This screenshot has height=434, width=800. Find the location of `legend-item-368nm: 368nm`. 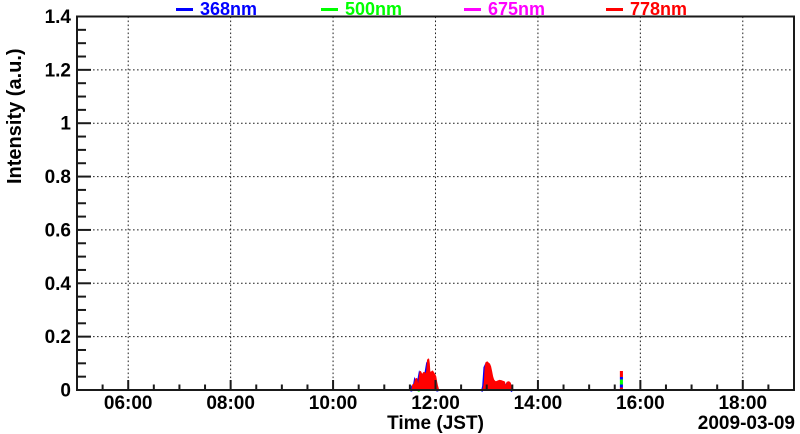

legend-item-368nm: 368nm is located at coordinates (216, 9).